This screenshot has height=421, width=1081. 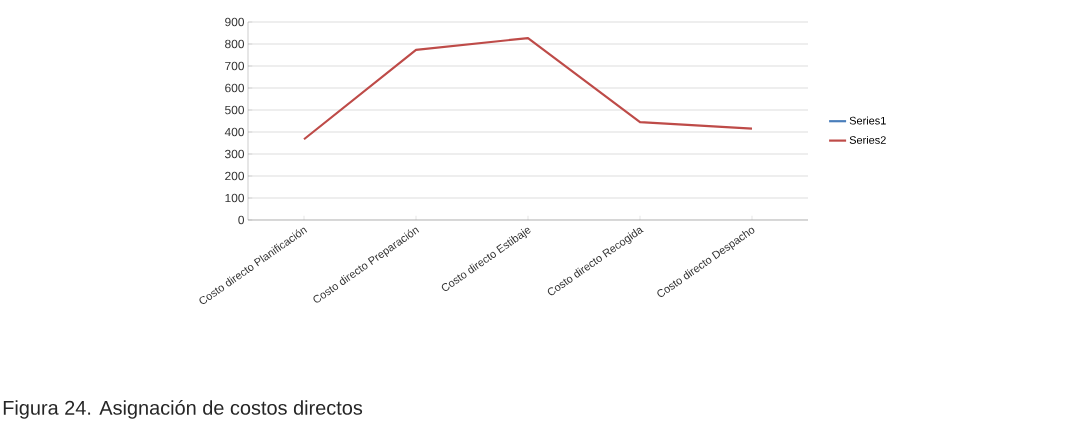 I want to click on line-series, so click(x=528, y=88).